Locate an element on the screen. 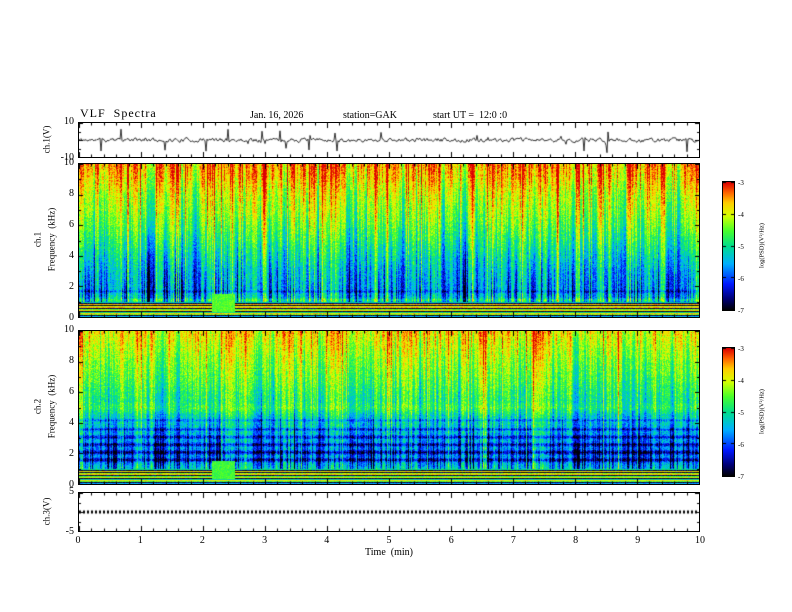 This screenshot has height=612, width=792. ch1-waveform-panel is located at coordinates (389, 140).